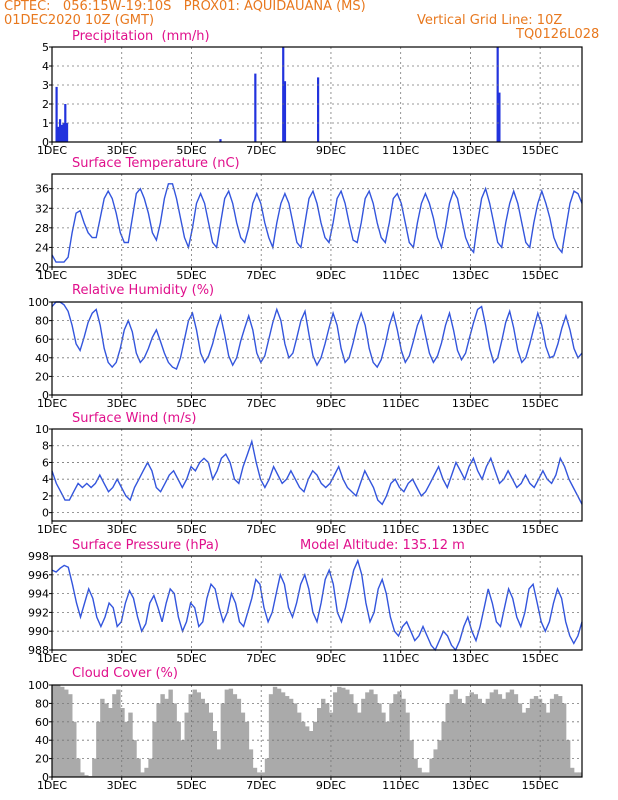 This screenshot has height=800, width=618. What do you see at coordinates (558, 34) in the screenshot?
I see `header-code: TQ0126L028` at bounding box center [558, 34].